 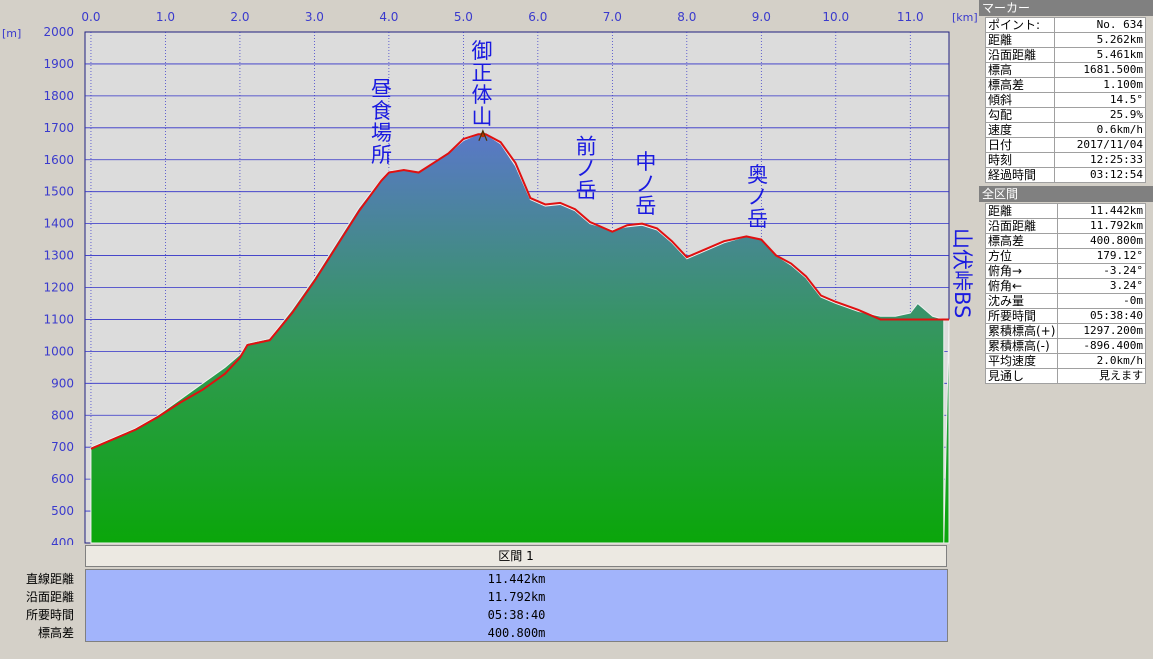 I want to click on section-label: 所要時間, so click(x=49, y=615).